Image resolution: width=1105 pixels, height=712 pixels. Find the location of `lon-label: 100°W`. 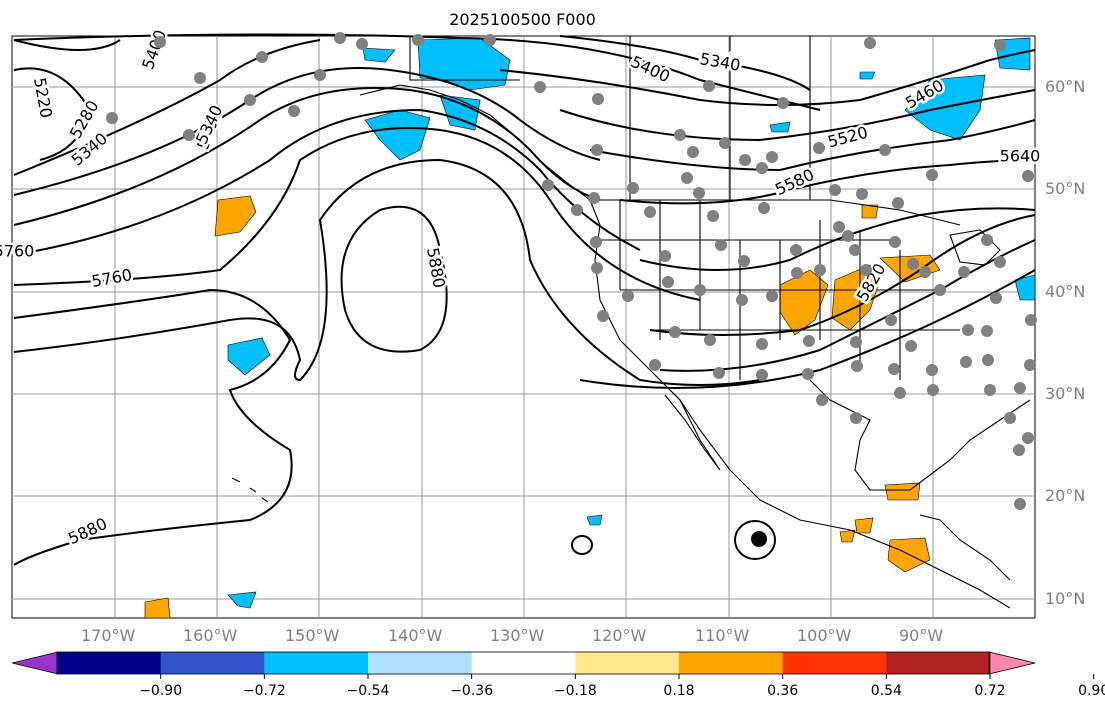

lon-label: 100°W is located at coordinates (824, 635).